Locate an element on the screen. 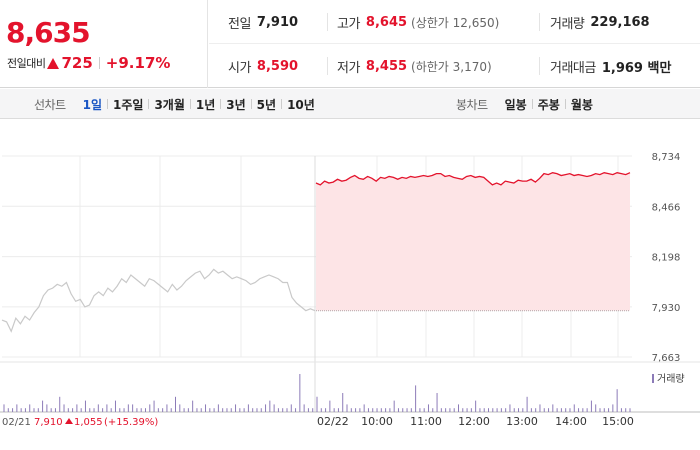 This screenshot has height=450, width=700. tab-candle-period-1: 일봉 is located at coordinates (515, 104).